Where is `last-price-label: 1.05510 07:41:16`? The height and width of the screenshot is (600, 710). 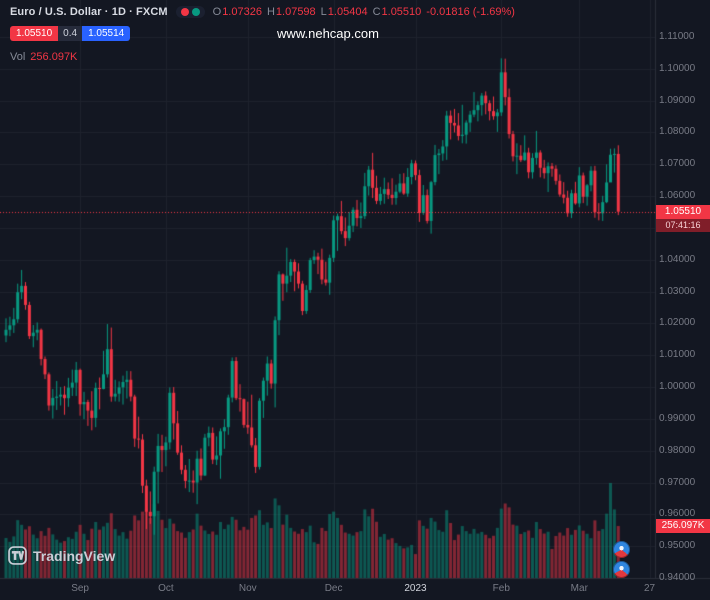 last-price-label: 1.05510 07:41:16 is located at coordinates (683, 218).